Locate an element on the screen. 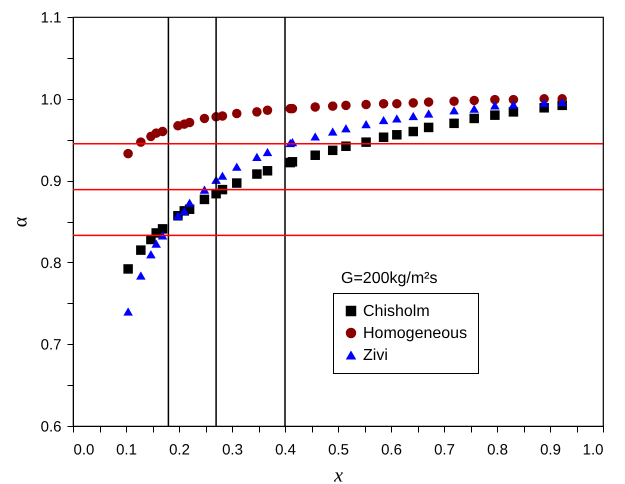 The width and height of the screenshot is (625, 484). legend-label: Zivi is located at coordinates (375, 355).